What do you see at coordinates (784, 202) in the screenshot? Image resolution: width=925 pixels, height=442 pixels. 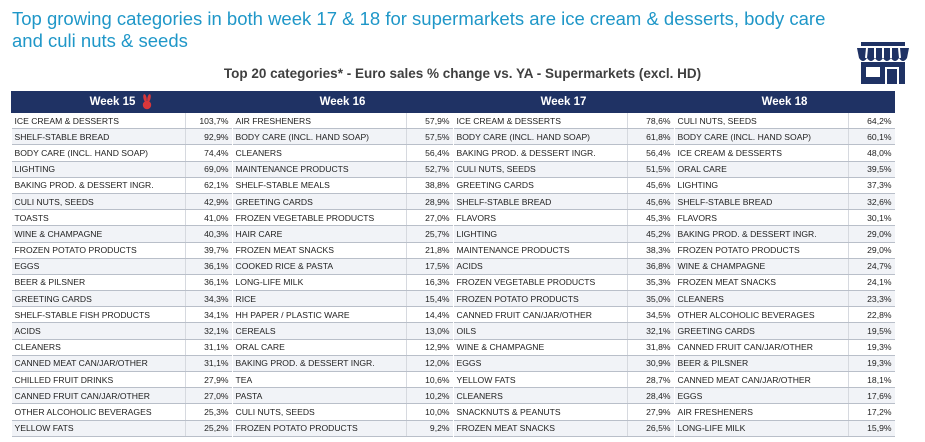 I see `table-row: SHELF-STABLE BREAD 32,6%` at bounding box center [784, 202].